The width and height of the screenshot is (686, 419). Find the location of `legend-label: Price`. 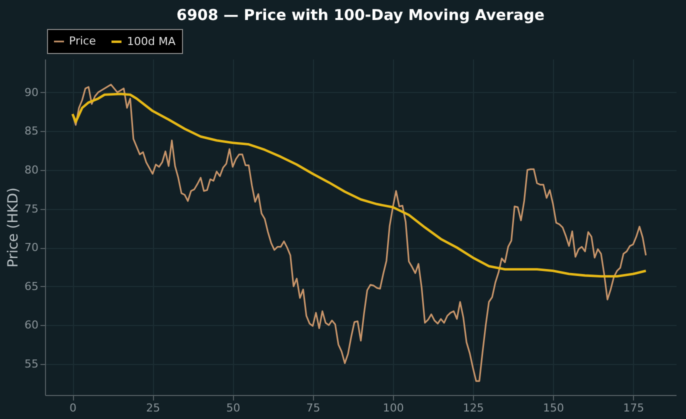

legend-label: Price is located at coordinates (82, 41).